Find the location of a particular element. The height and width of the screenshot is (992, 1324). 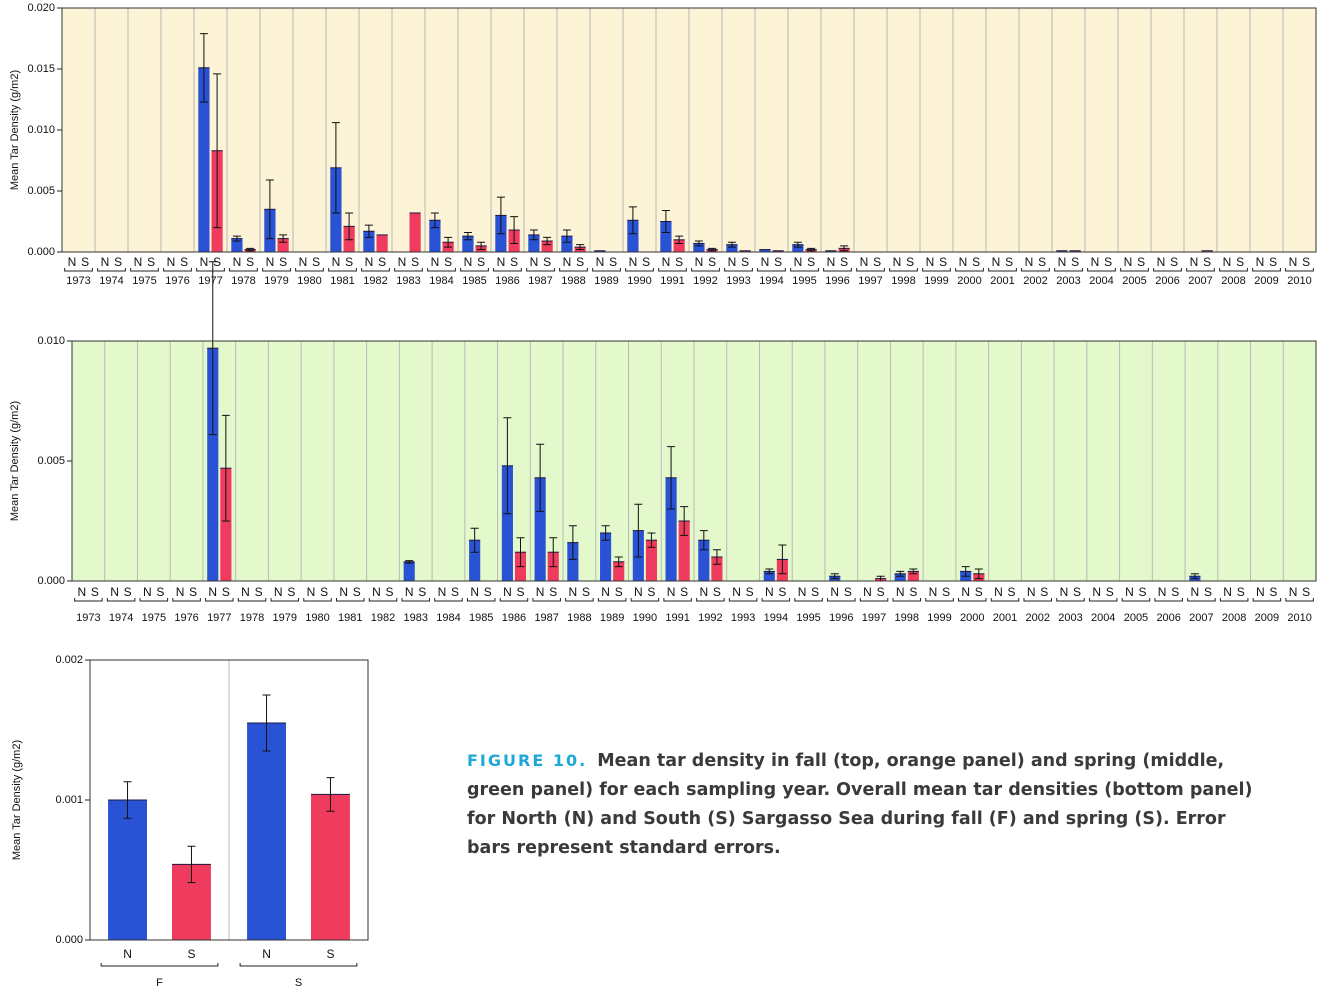

x-tick-label: 1973 is located at coordinates (78, 281).